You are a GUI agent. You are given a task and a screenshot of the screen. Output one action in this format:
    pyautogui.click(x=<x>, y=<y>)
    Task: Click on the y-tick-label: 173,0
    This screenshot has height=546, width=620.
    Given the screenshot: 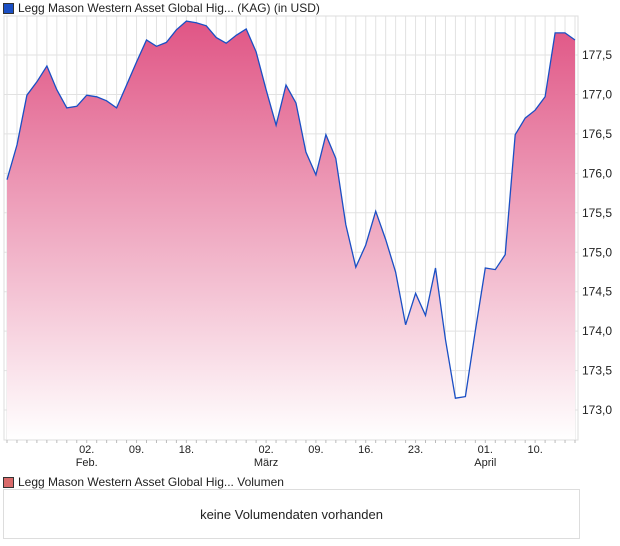 What is the action you would take?
    pyautogui.click(x=597, y=410)
    